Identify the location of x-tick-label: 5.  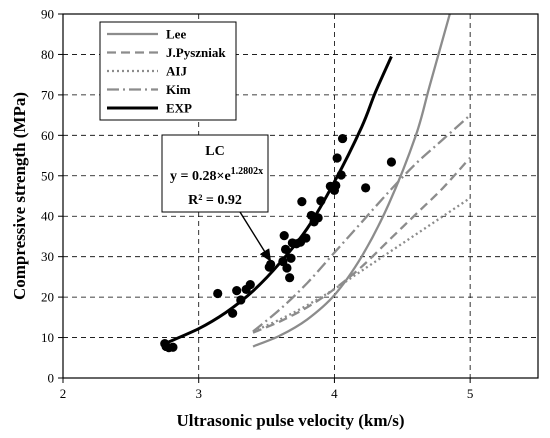
(470, 393).